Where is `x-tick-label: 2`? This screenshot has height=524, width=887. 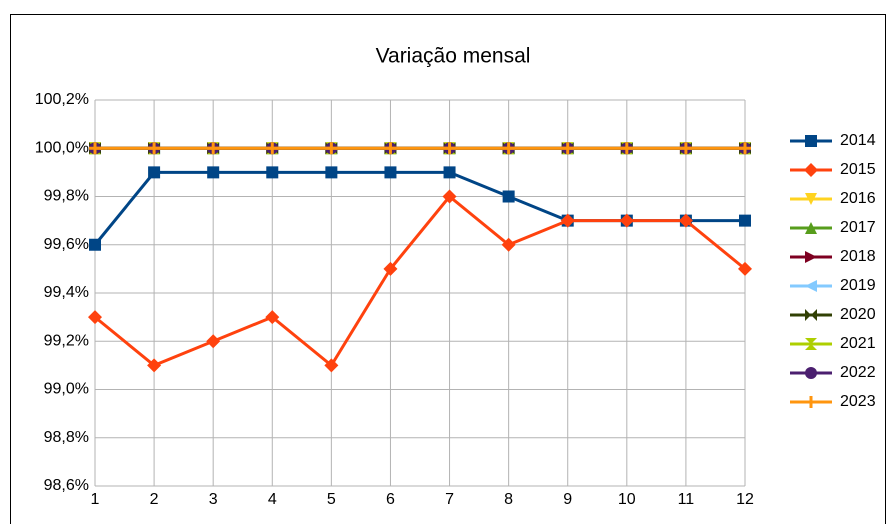
x-tick-label: 2 is located at coordinates (154, 499).